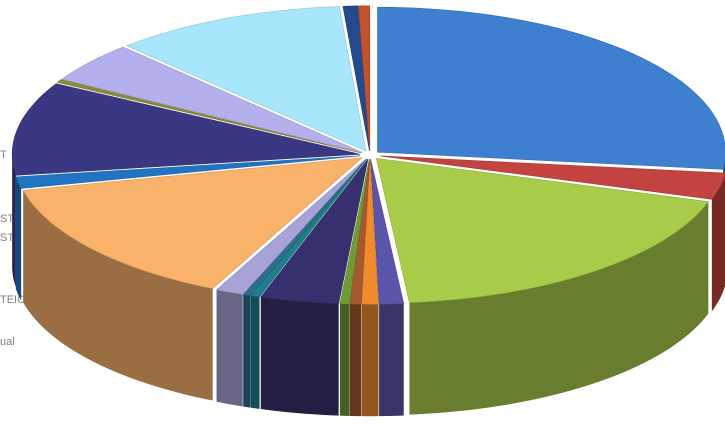  What do you see at coordinates (3, 155) in the screenshot?
I see `legend-entry: T` at bounding box center [3, 155].